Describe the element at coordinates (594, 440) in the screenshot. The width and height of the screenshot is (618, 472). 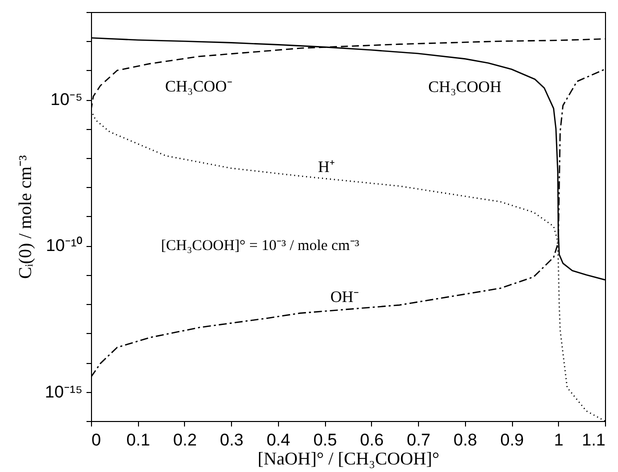
I see `x-tick-label: 1.1` at that location.